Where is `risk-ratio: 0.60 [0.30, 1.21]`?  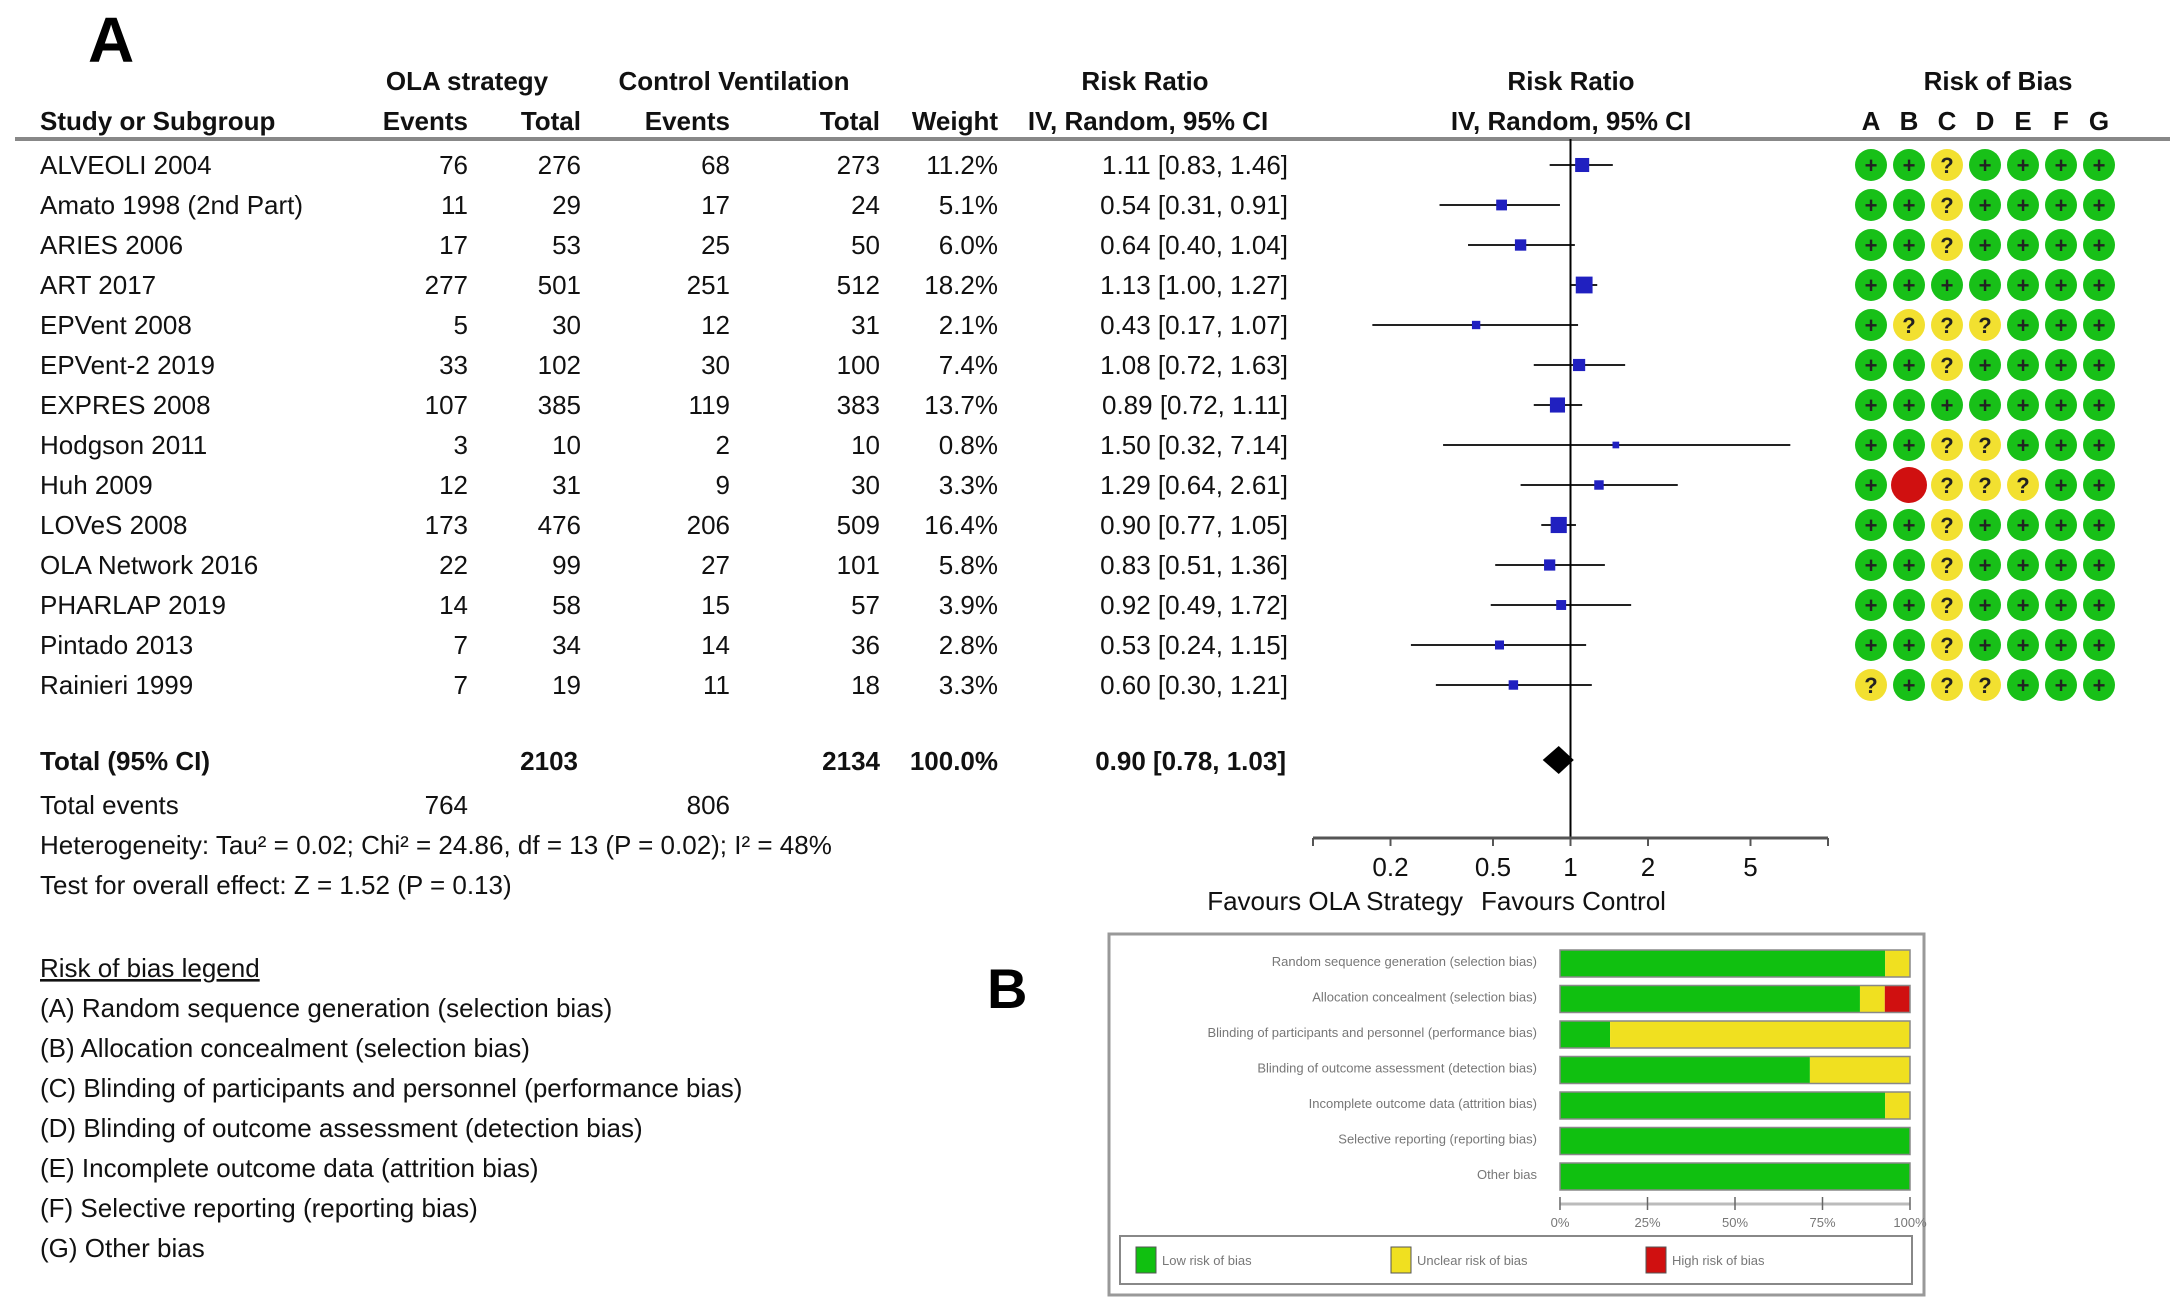
risk-ratio: 0.60 [0.30, 1.21] is located at coordinates (1194, 685).